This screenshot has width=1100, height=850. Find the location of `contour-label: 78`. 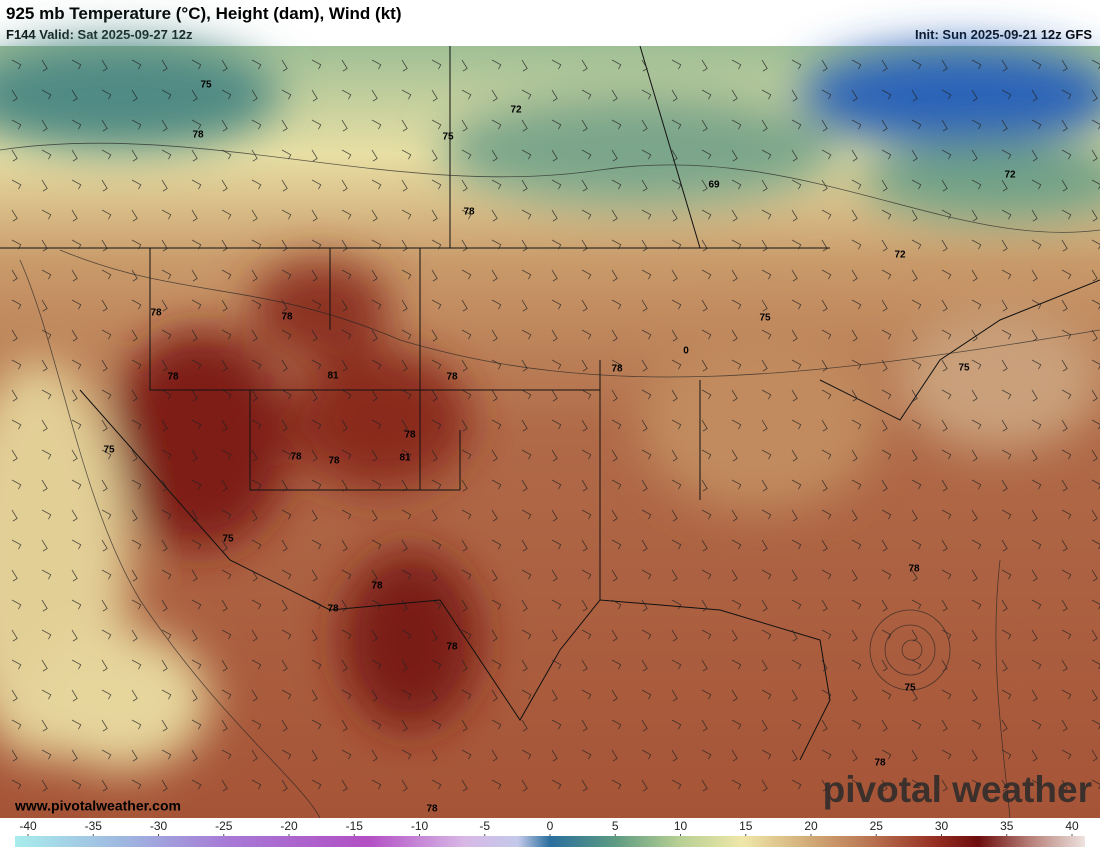

contour-label: 78 is located at coordinates (432, 809).